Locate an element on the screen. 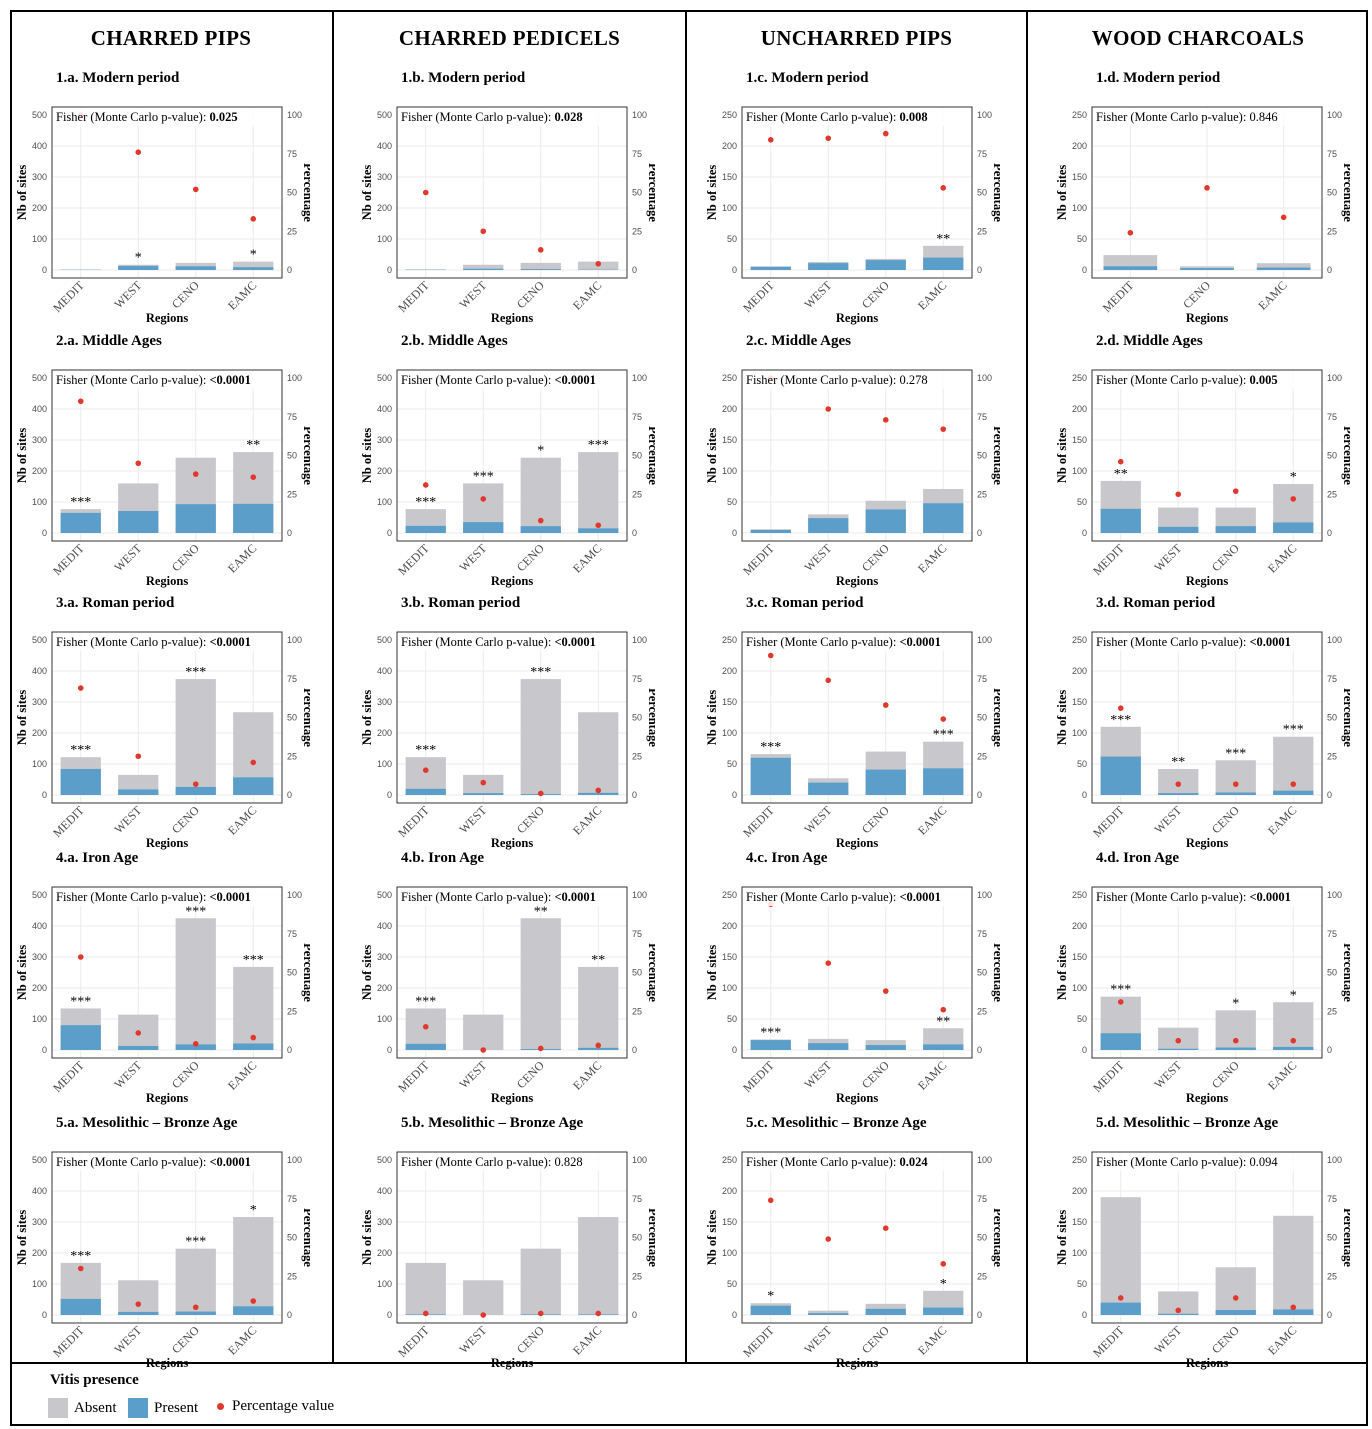 Image resolution: width=1372 pixels, height=1429 pixels. column-title-wood-charcoals: WOOD CHARCOALS is located at coordinates (1198, 38).